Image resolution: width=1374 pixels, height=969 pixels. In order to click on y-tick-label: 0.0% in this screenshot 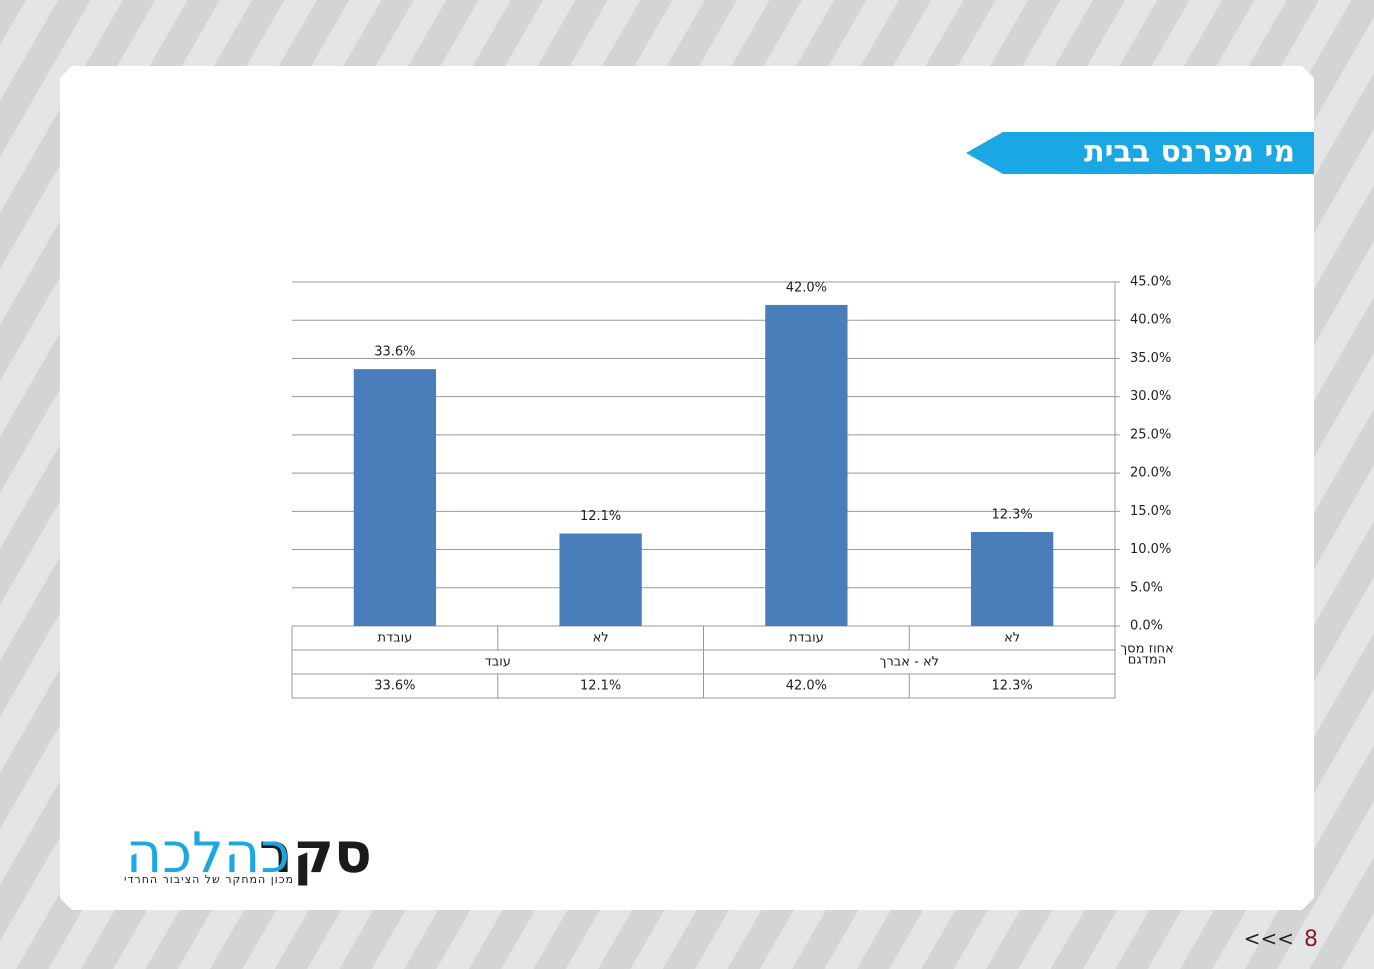, I will do `click(1146, 626)`.